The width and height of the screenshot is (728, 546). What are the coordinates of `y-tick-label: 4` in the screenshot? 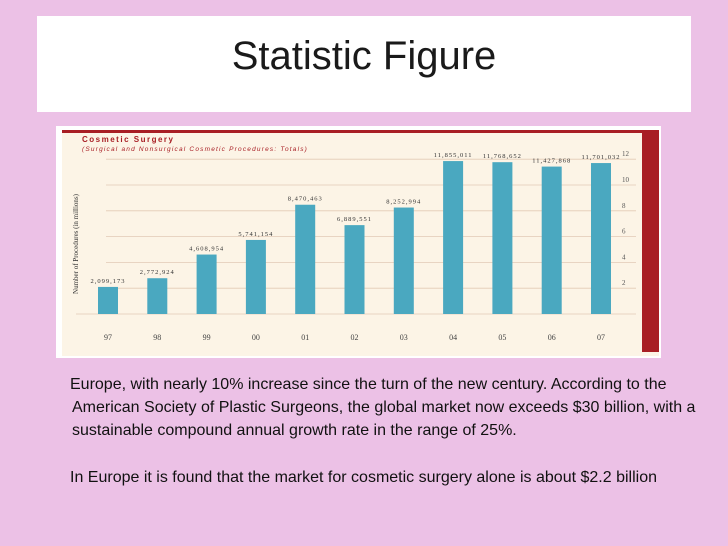 It's located at (624, 257).